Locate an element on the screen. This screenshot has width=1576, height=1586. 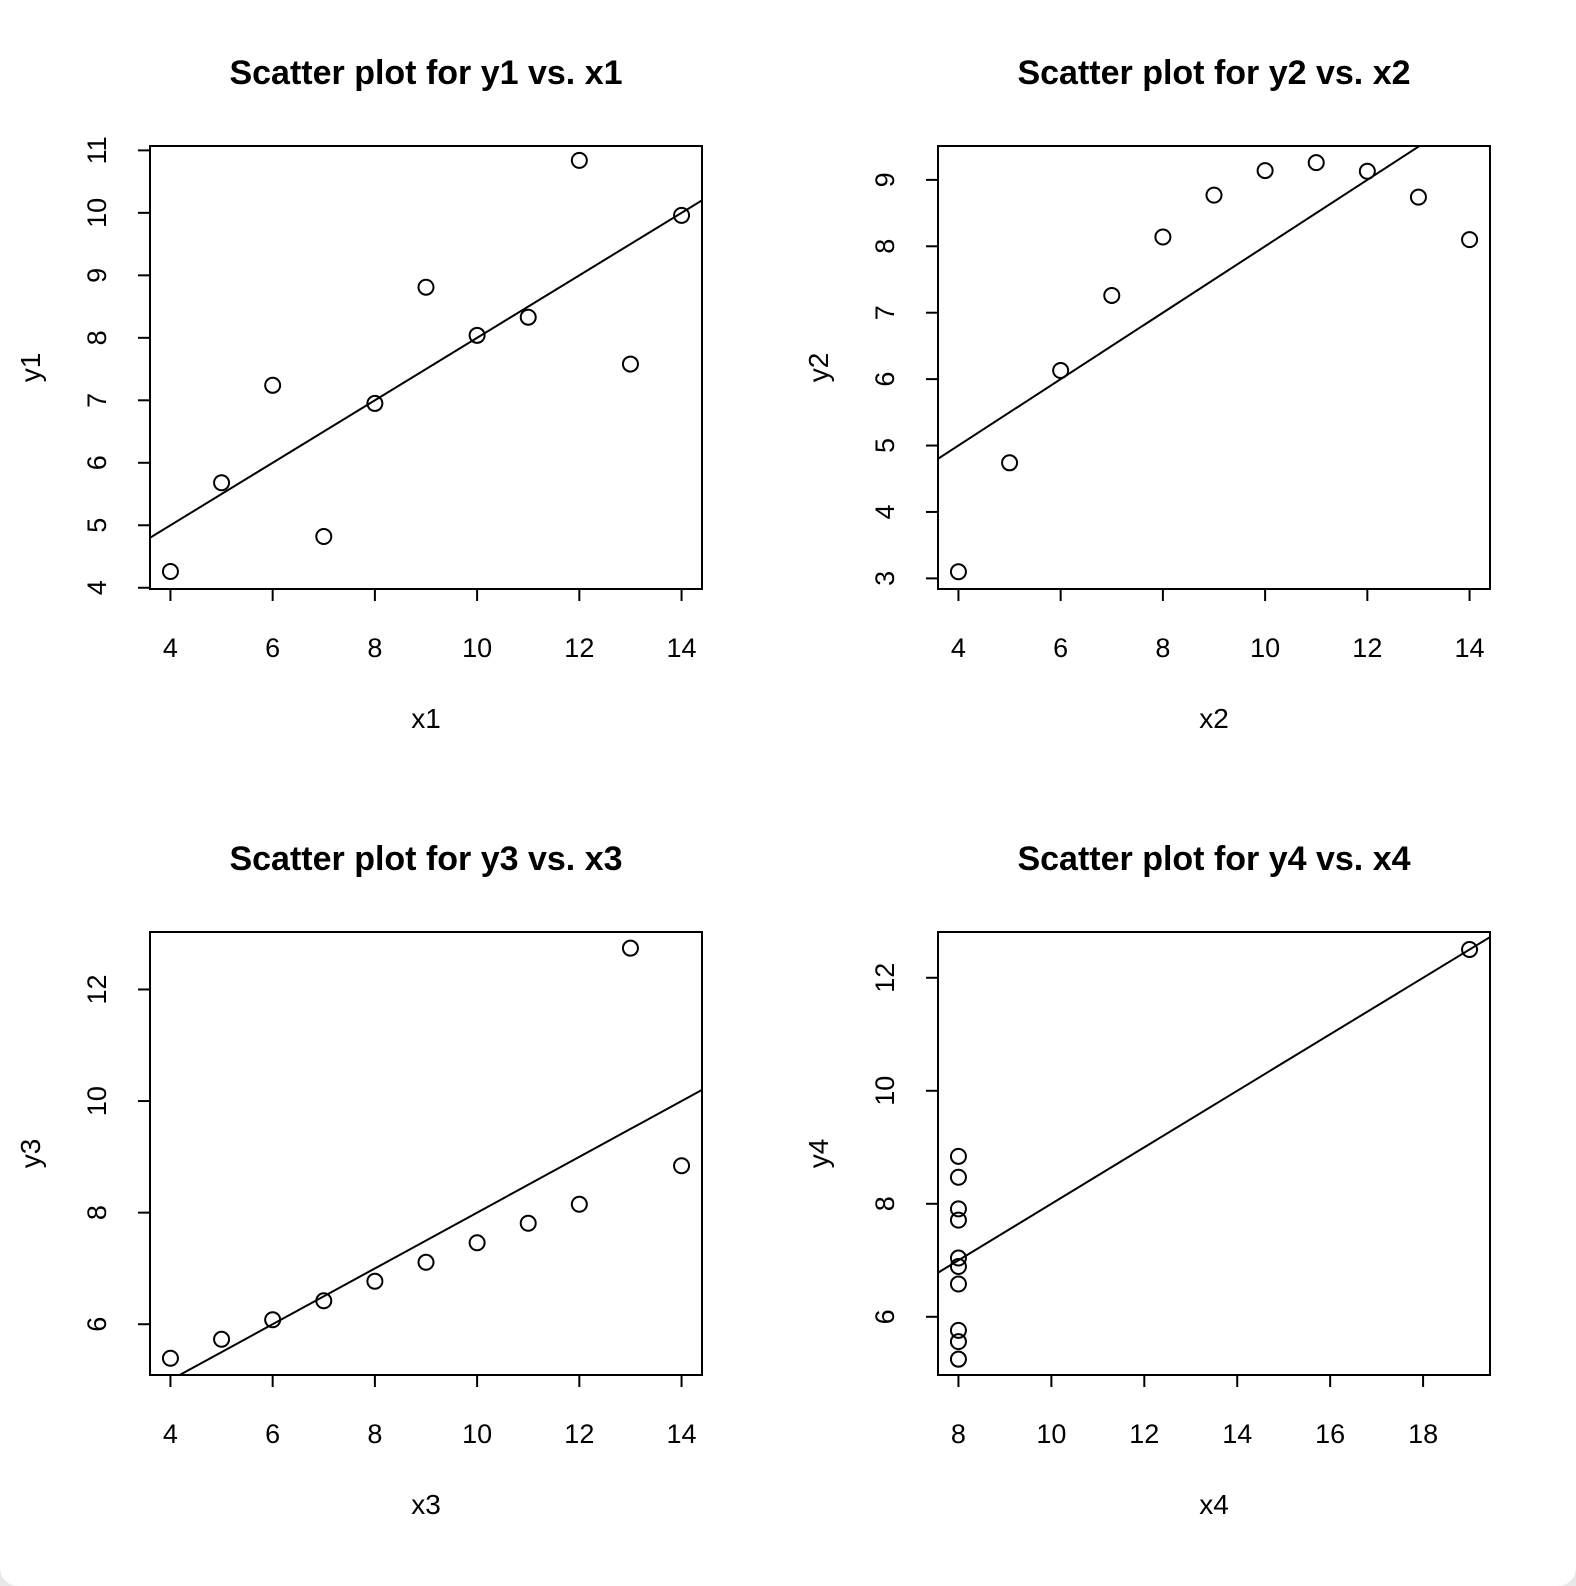
y-axis-label: y3 is located at coordinates (30, 1154).